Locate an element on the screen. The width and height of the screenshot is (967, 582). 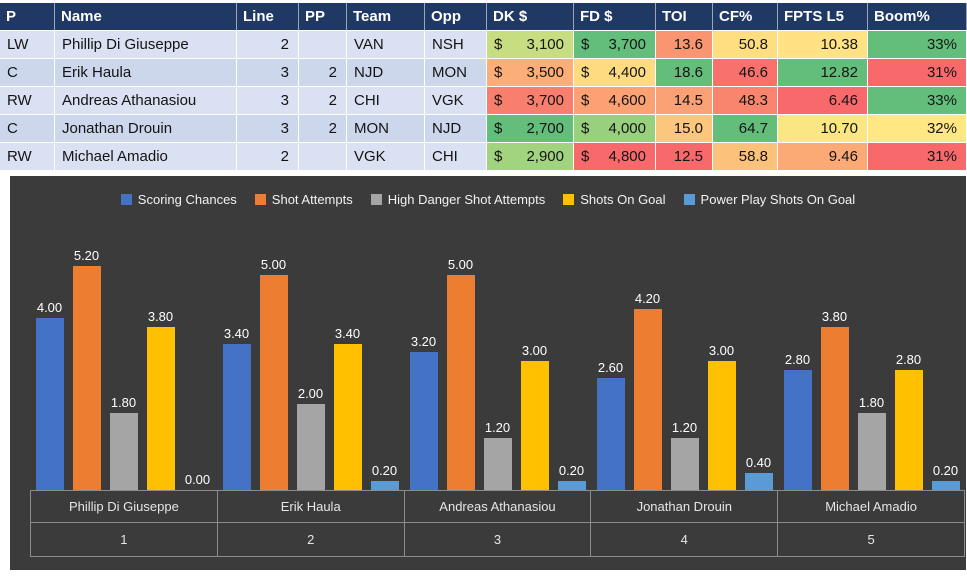
legend-label: Shot Attempts is located at coordinates (312, 199).